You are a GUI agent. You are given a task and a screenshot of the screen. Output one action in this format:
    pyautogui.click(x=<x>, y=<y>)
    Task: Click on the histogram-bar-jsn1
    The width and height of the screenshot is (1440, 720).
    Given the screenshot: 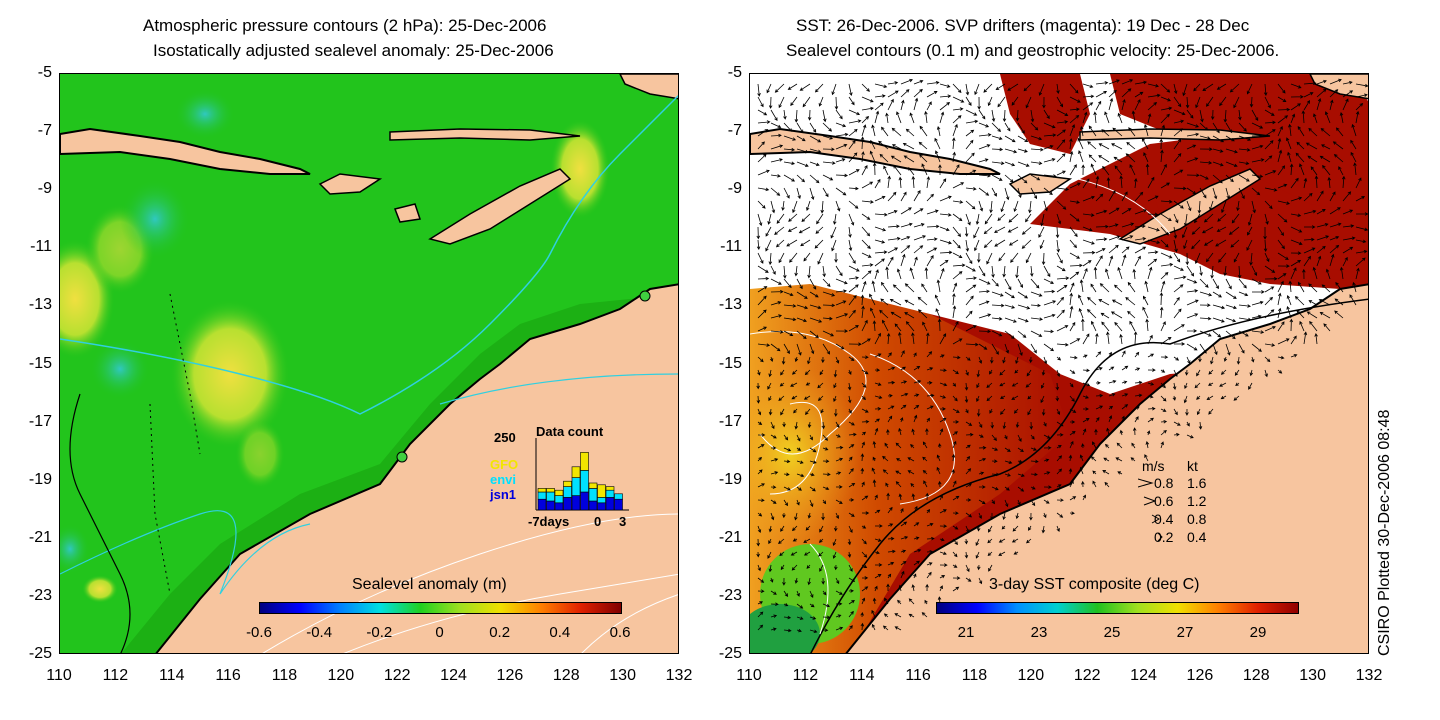 What is the action you would take?
    pyautogui.click(x=618, y=504)
    